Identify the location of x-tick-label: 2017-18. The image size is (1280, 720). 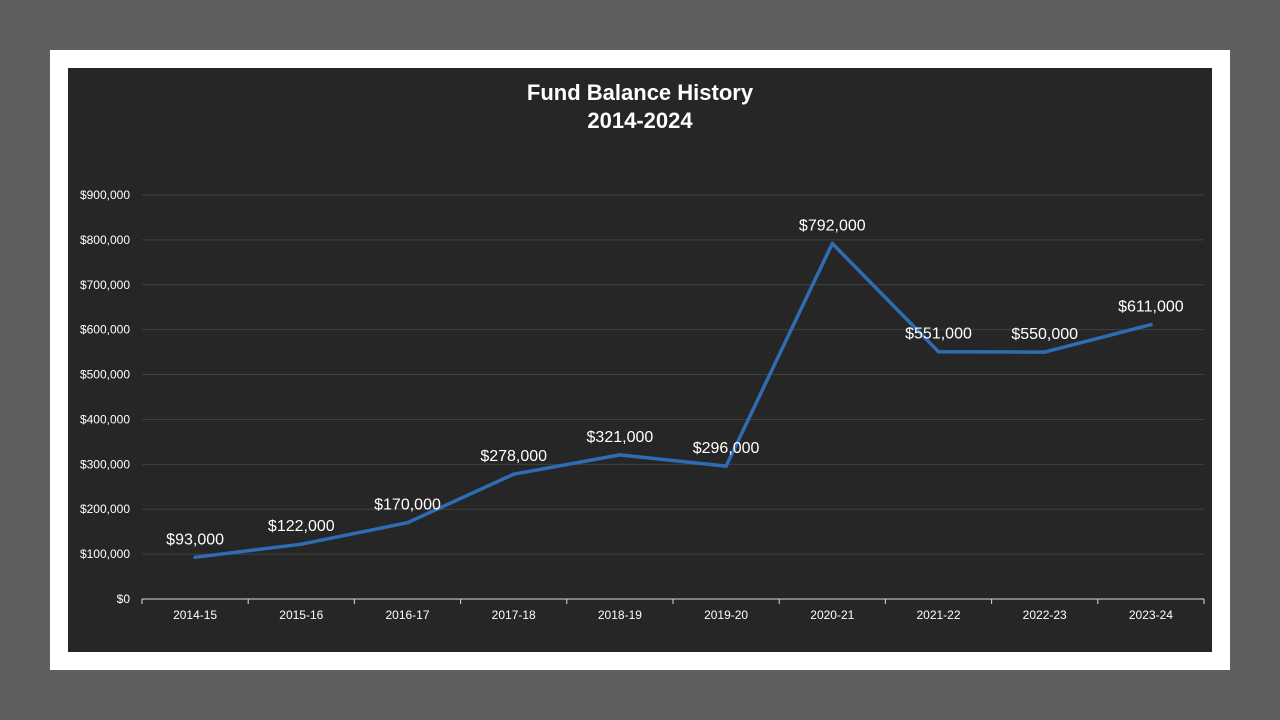
(514, 615).